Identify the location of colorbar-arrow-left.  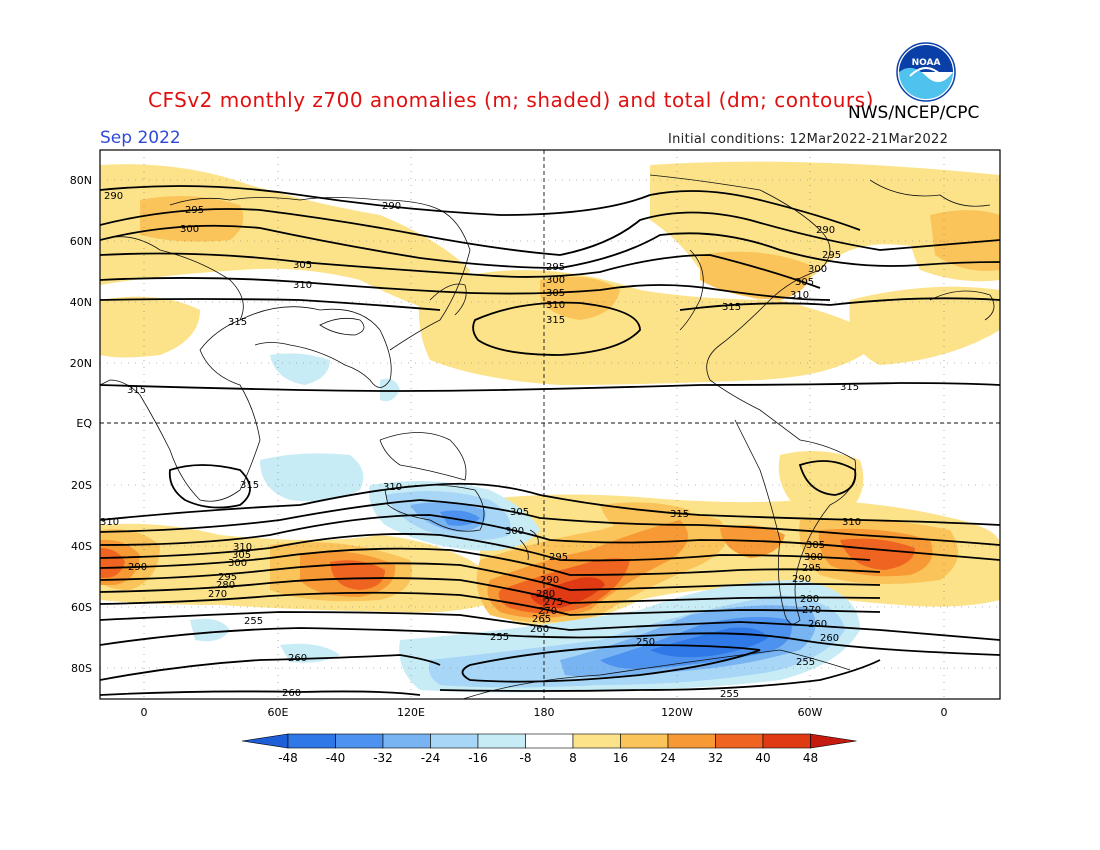
(265, 741).